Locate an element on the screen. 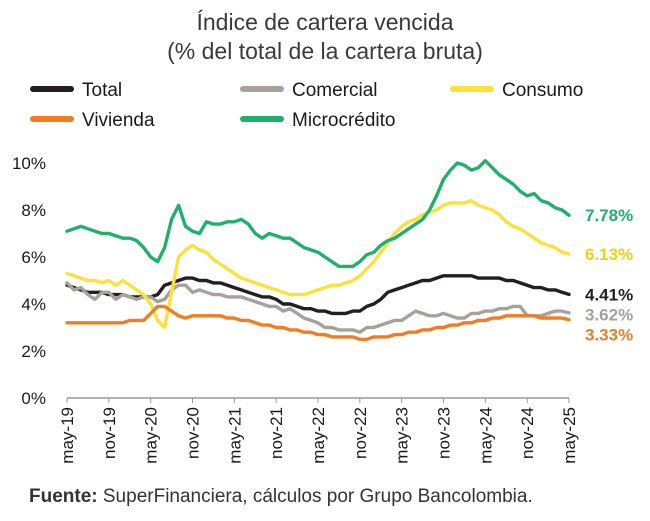  legend-item-microcredito: Microcrédito is located at coordinates (317, 121).